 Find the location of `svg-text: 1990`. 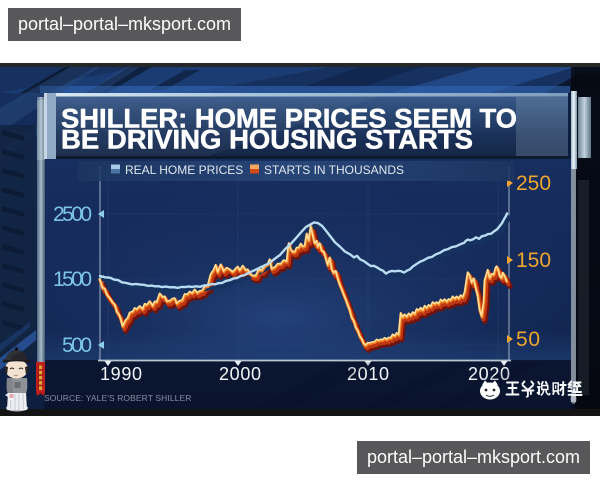

svg-text: 1990 is located at coordinates (121, 374).